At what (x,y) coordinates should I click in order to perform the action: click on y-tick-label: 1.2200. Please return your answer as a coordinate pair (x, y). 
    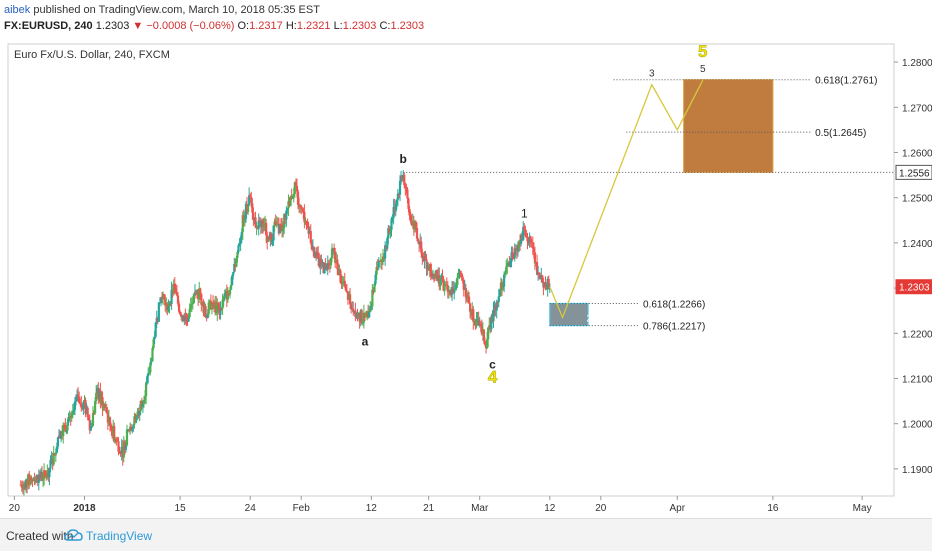
    Looking at the image, I should click on (917, 334).